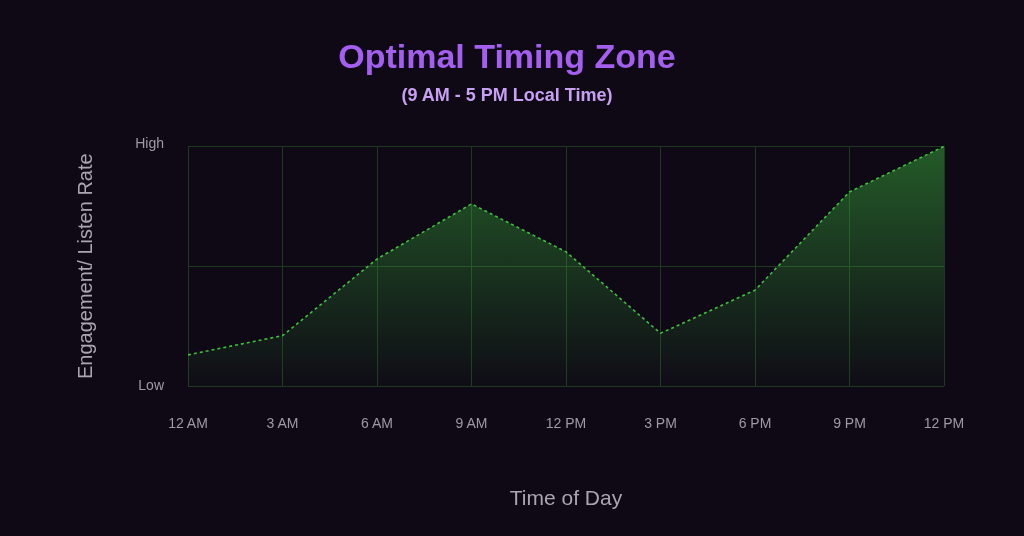 This screenshot has width=1024, height=536. What do you see at coordinates (188, 423) in the screenshot?
I see `x-tick-label: 12 AM` at bounding box center [188, 423].